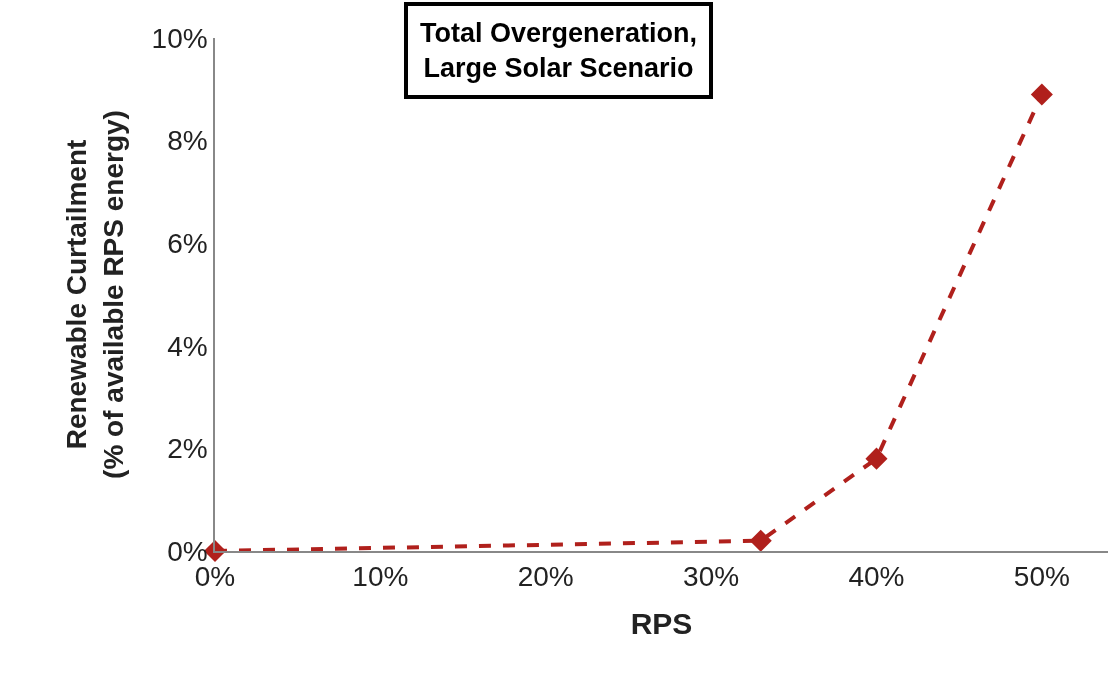 The image size is (1114, 677). I want to click on y-axis-title: Renewable Curtailment (% of available RPS energy), so click(95, 294).